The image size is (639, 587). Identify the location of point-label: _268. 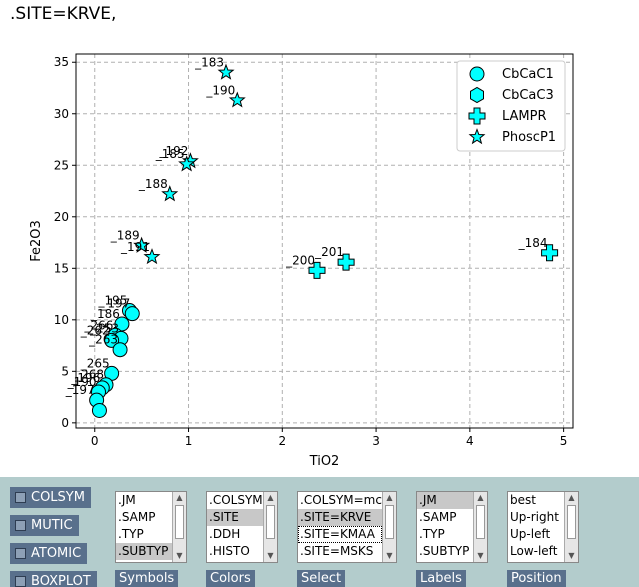
(89, 375).